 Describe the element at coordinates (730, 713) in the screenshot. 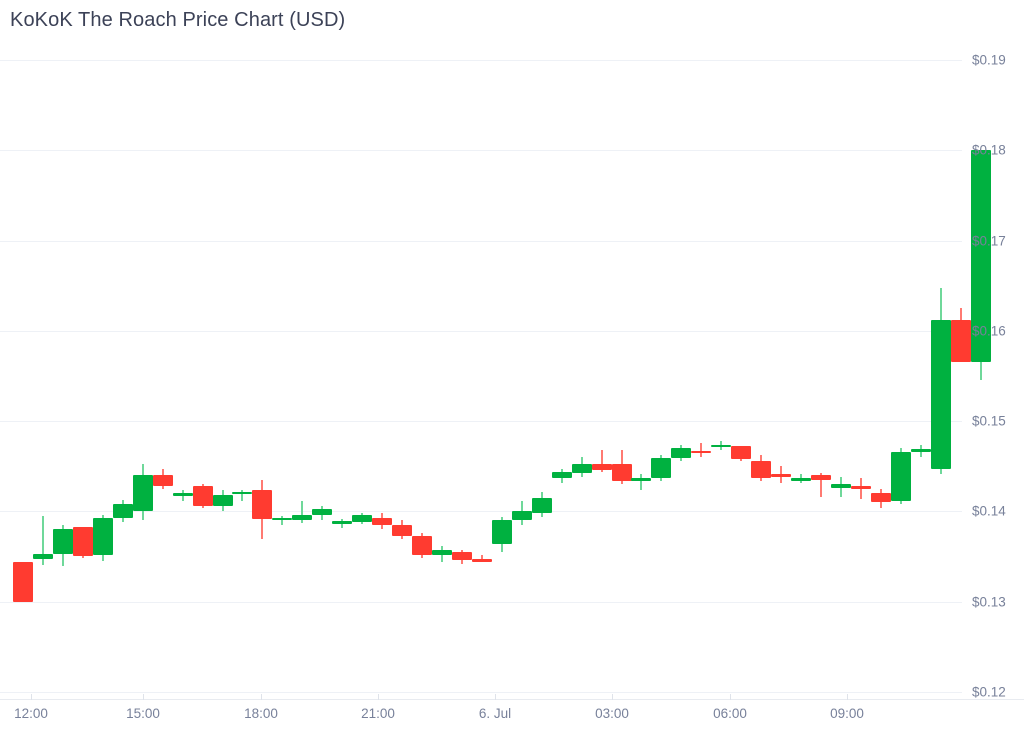

I see `x-axis-label: 06:00` at that location.